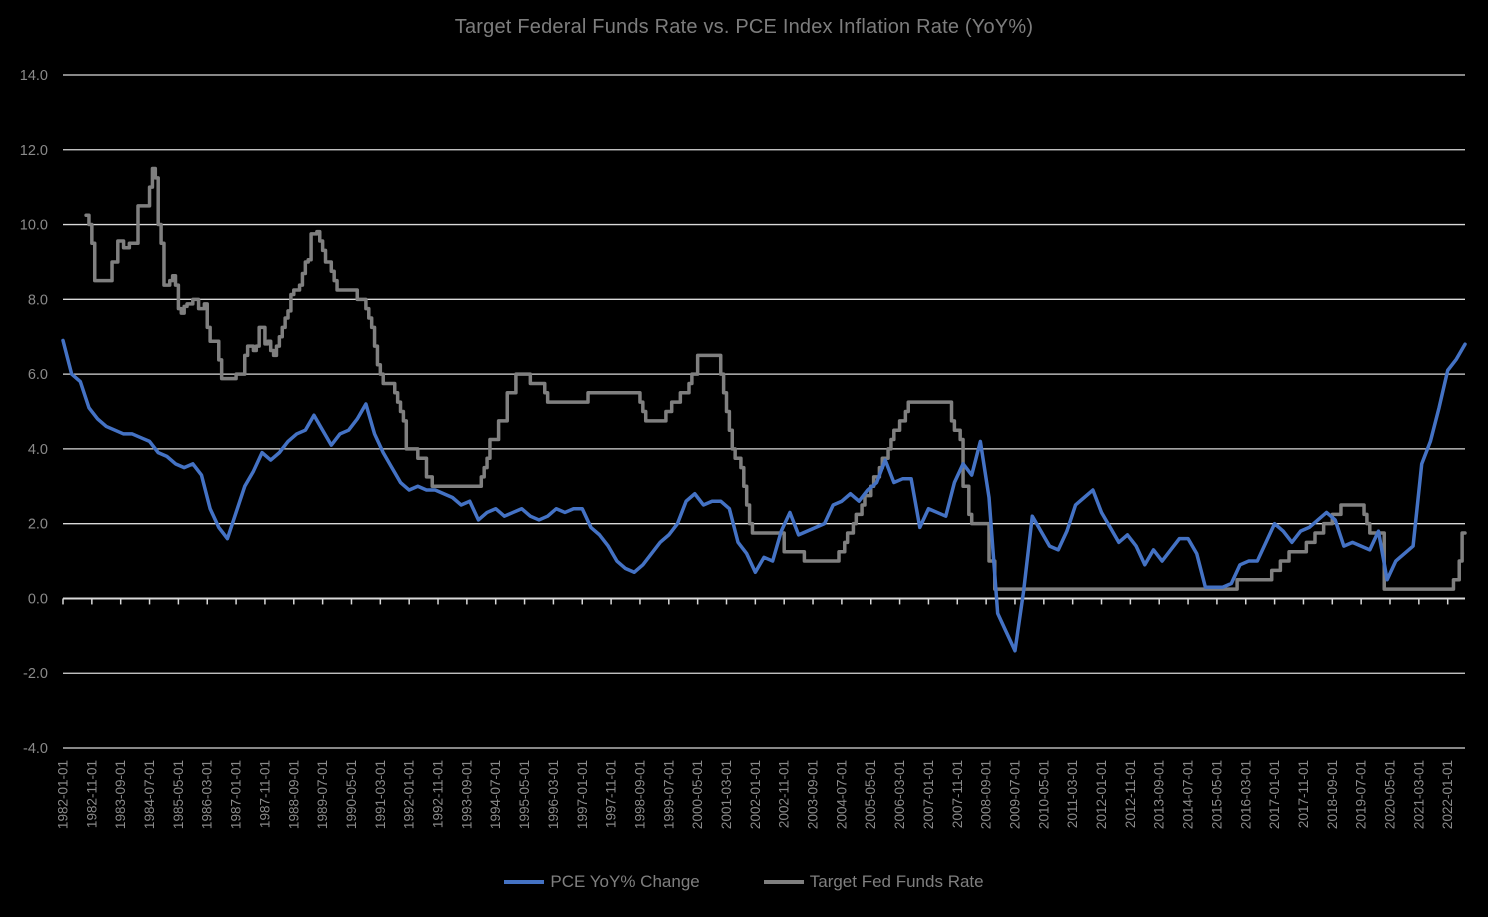 This screenshot has width=1488, height=917. Describe the element at coordinates (1361, 794) in the screenshot. I see `x-tick-label: 2019-07-01` at that location.